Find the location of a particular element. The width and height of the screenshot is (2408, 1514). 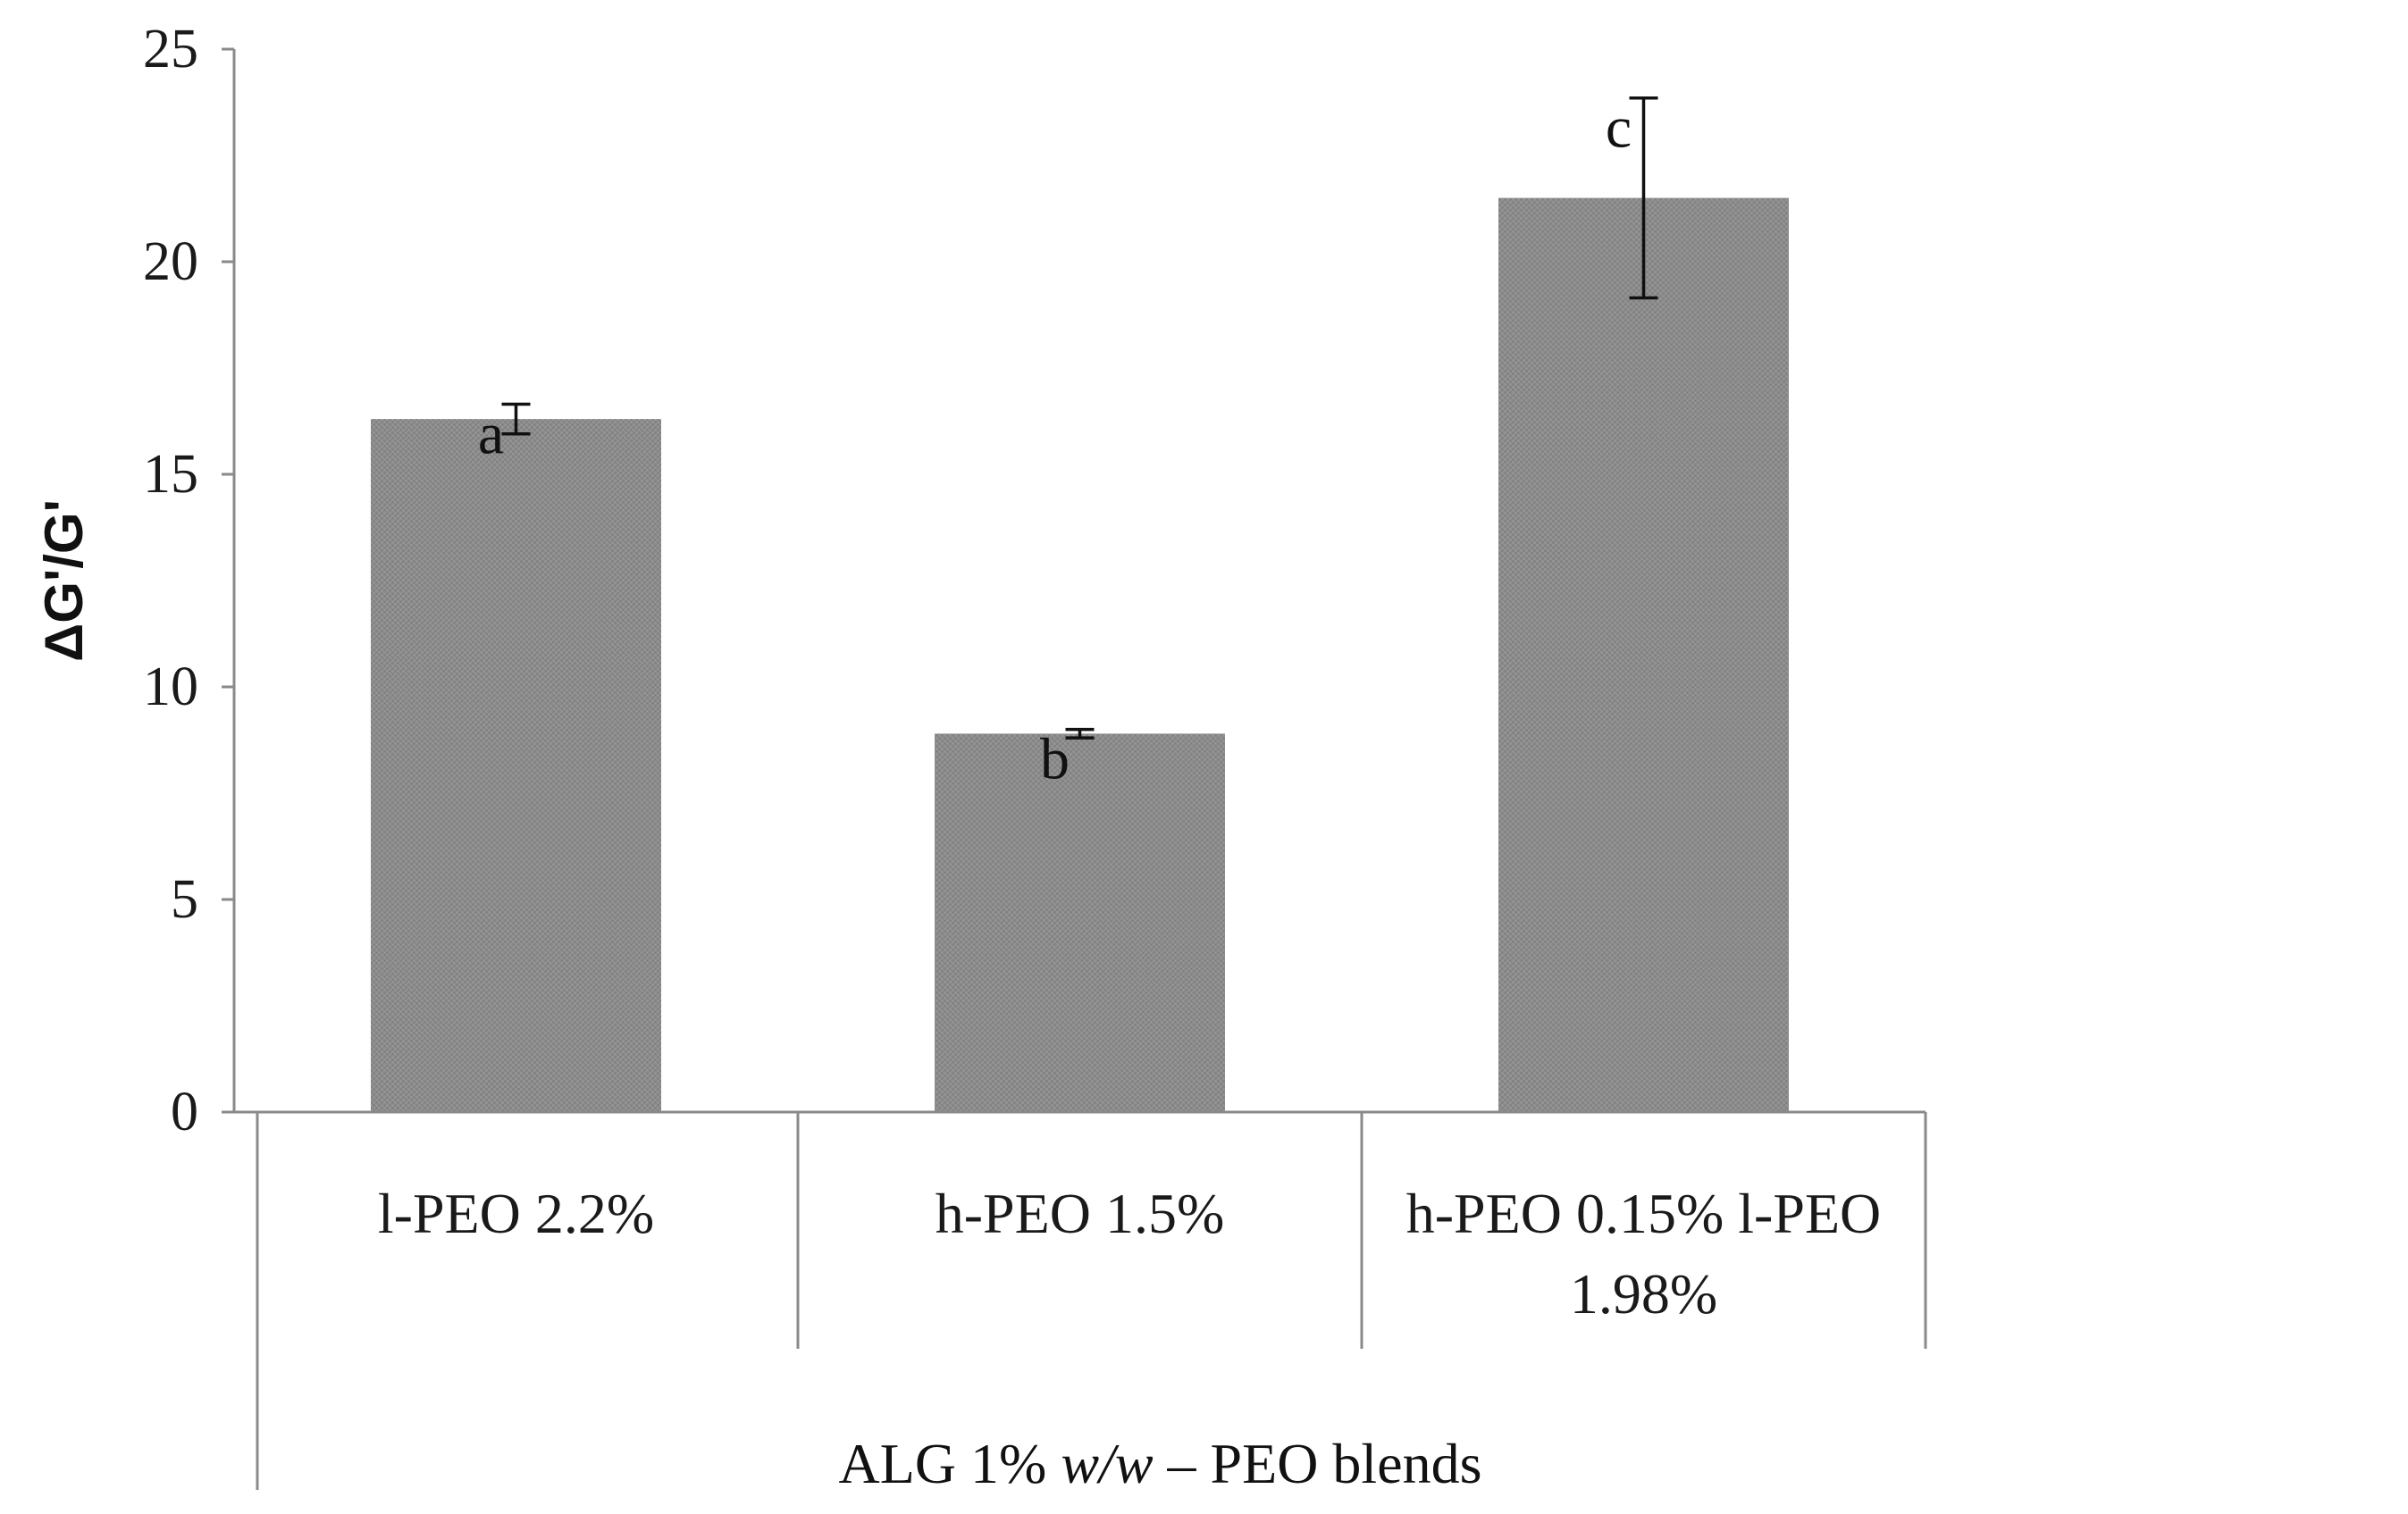

significance-label: b is located at coordinates (1055, 759).